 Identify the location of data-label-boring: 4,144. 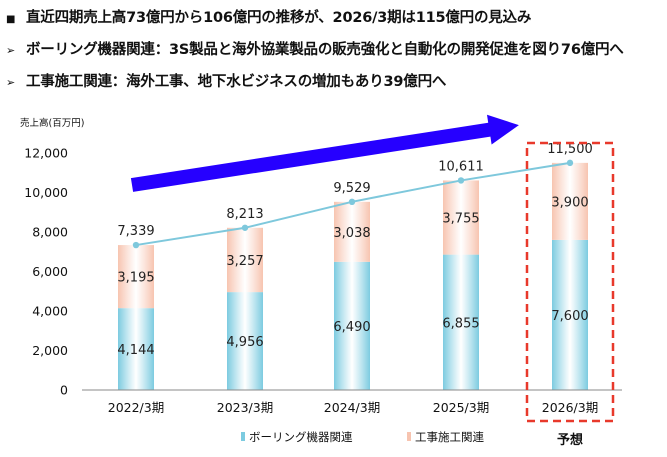
(135, 350).